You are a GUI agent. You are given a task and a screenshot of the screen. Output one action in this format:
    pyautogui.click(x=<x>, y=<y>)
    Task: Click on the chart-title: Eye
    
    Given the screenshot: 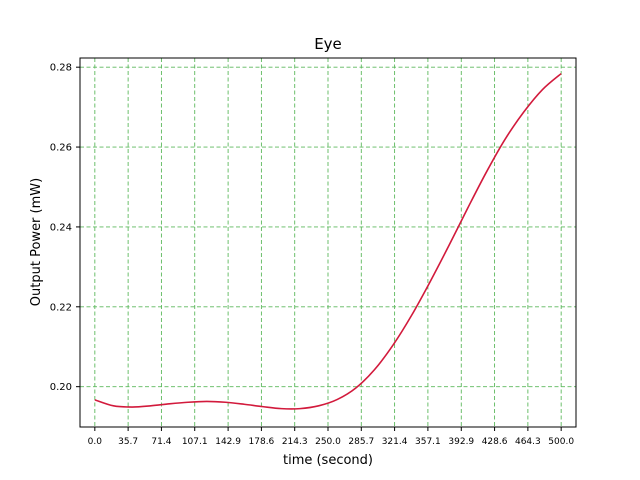 What is the action you would take?
    pyautogui.click(x=328, y=44)
    